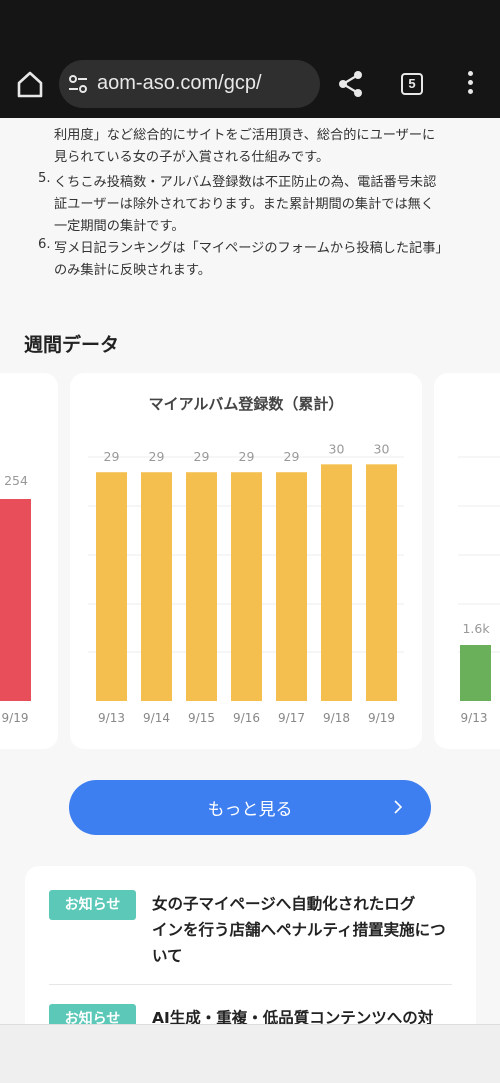 This screenshot has width=500, height=1083. What do you see at coordinates (299, 930) in the screenshot?
I see `news-title-line: インを行う店舗へペナルティ措置実施につ` at bounding box center [299, 930].